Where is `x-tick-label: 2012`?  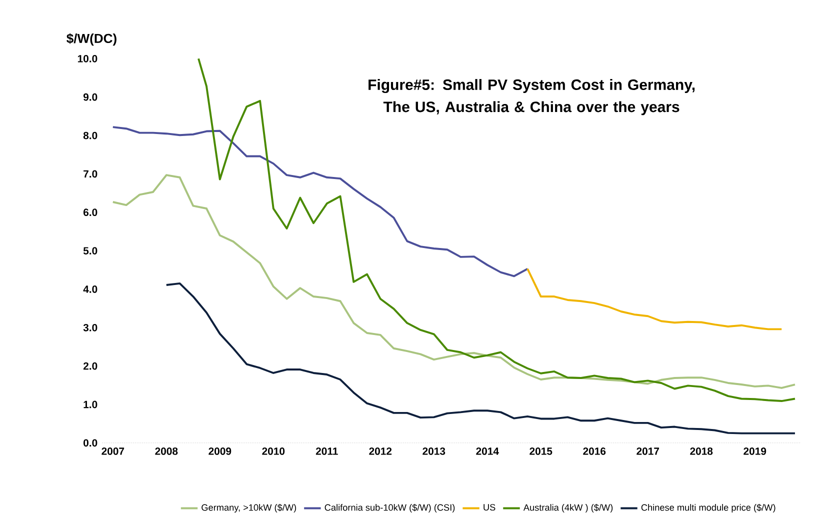 x-tick-label: 2012 is located at coordinates (380, 451).